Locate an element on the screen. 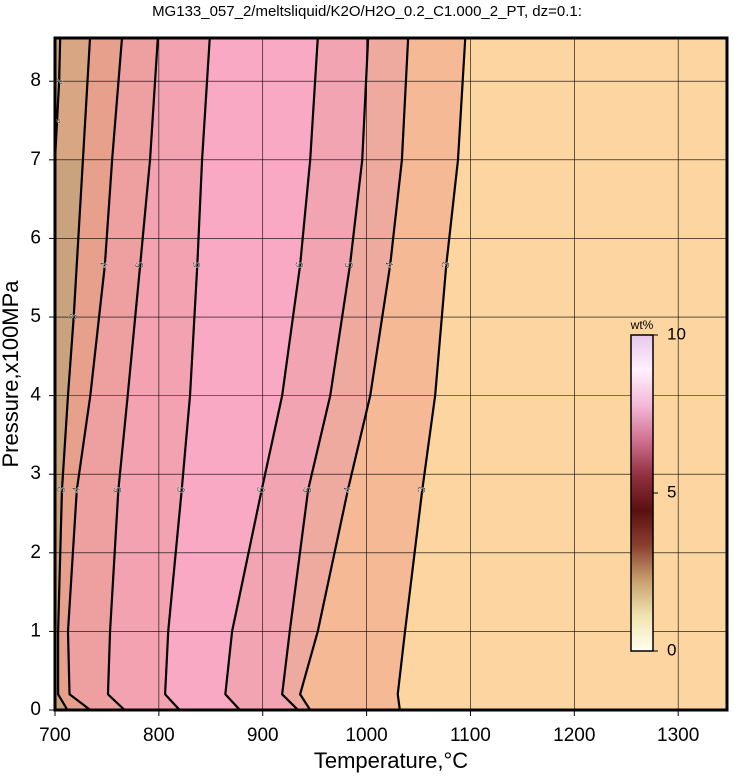  x-axis-title: Temperature,°C is located at coordinates (391, 760).